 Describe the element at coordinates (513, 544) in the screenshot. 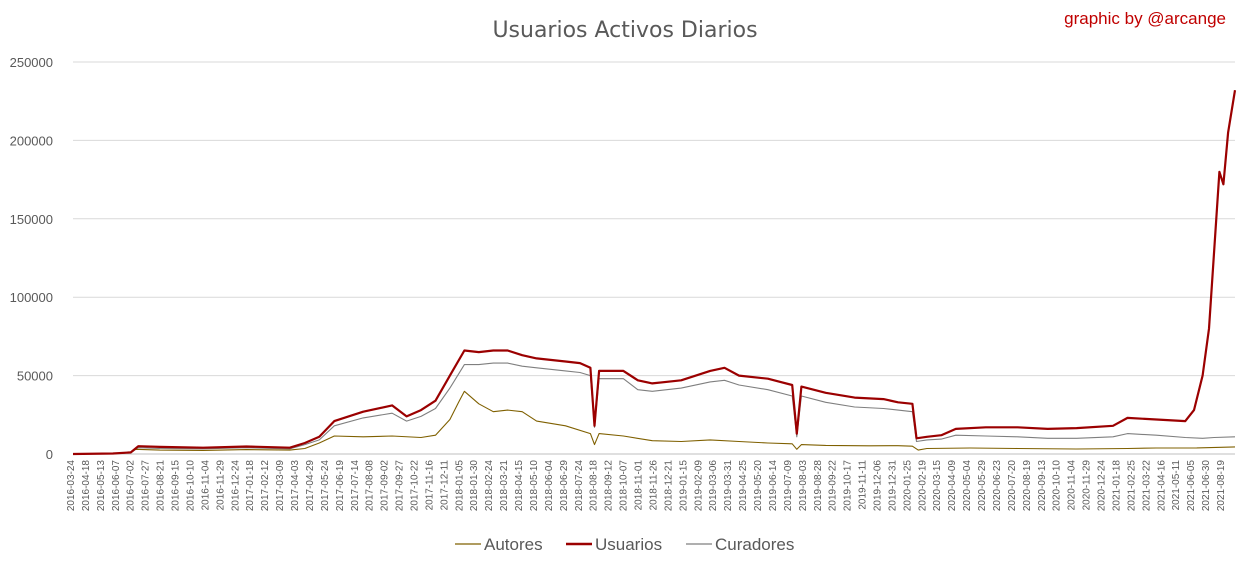

I see `legend-label-autores: Autores` at that location.